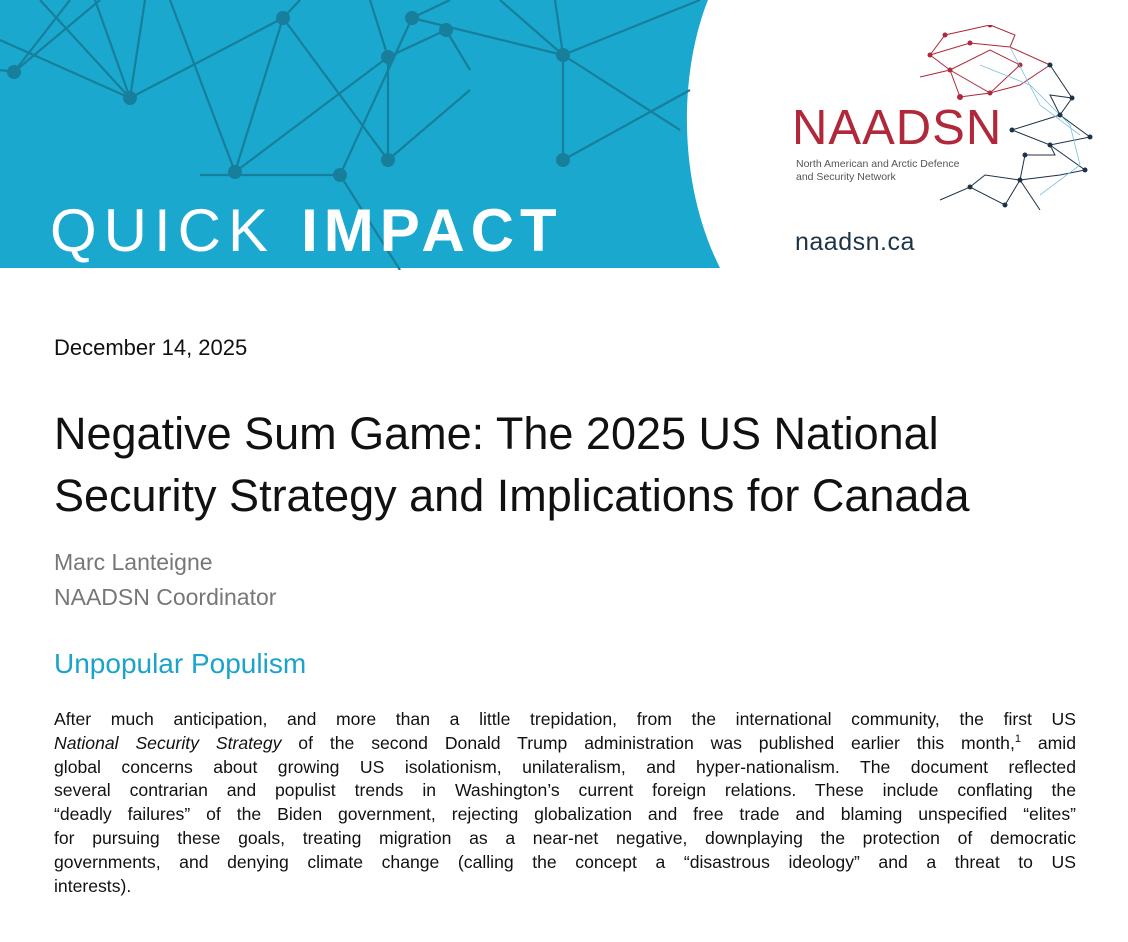  I want to click on website-link: naadsn.ca, so click(855, 242).